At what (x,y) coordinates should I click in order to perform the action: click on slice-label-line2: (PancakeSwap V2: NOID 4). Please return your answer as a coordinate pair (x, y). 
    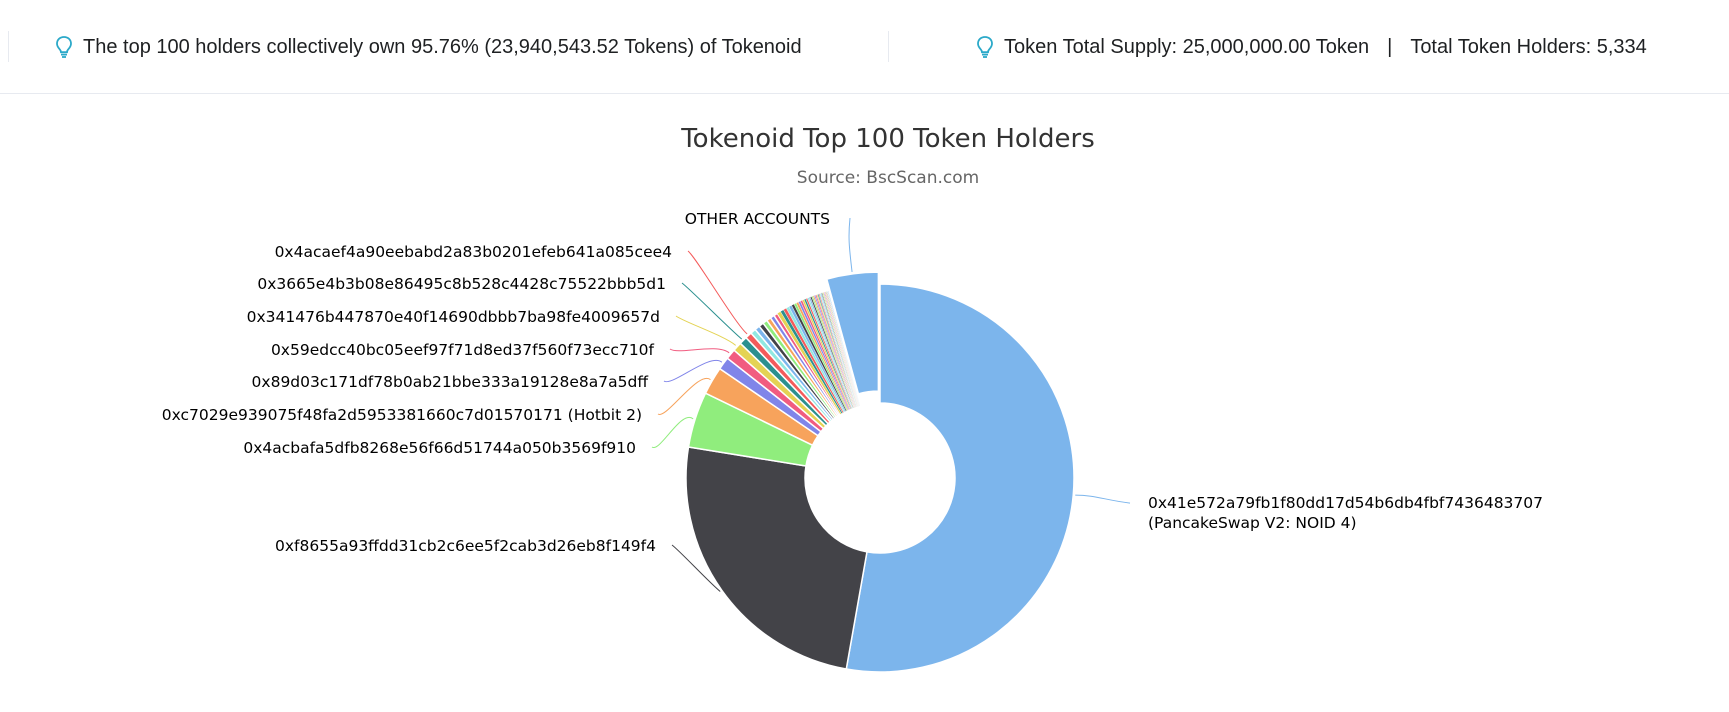
    Looking at the image, I should click on (1252, 523).